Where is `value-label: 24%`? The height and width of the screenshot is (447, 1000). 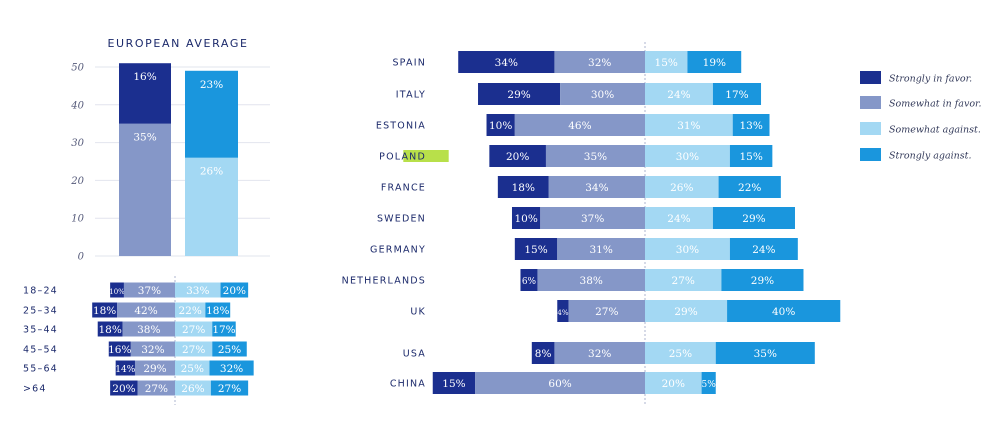
value-label: 24% is located at coordinates (678, 219).